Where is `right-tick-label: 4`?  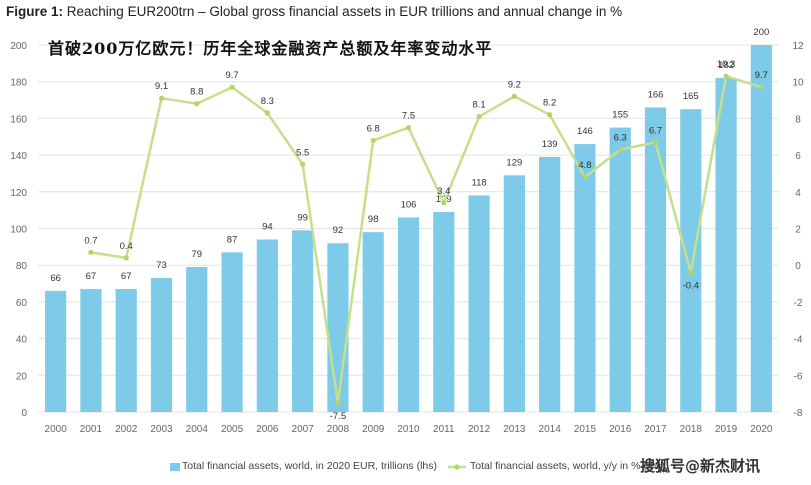 right-tick-label: 4 is located at coordinates (798, 193).